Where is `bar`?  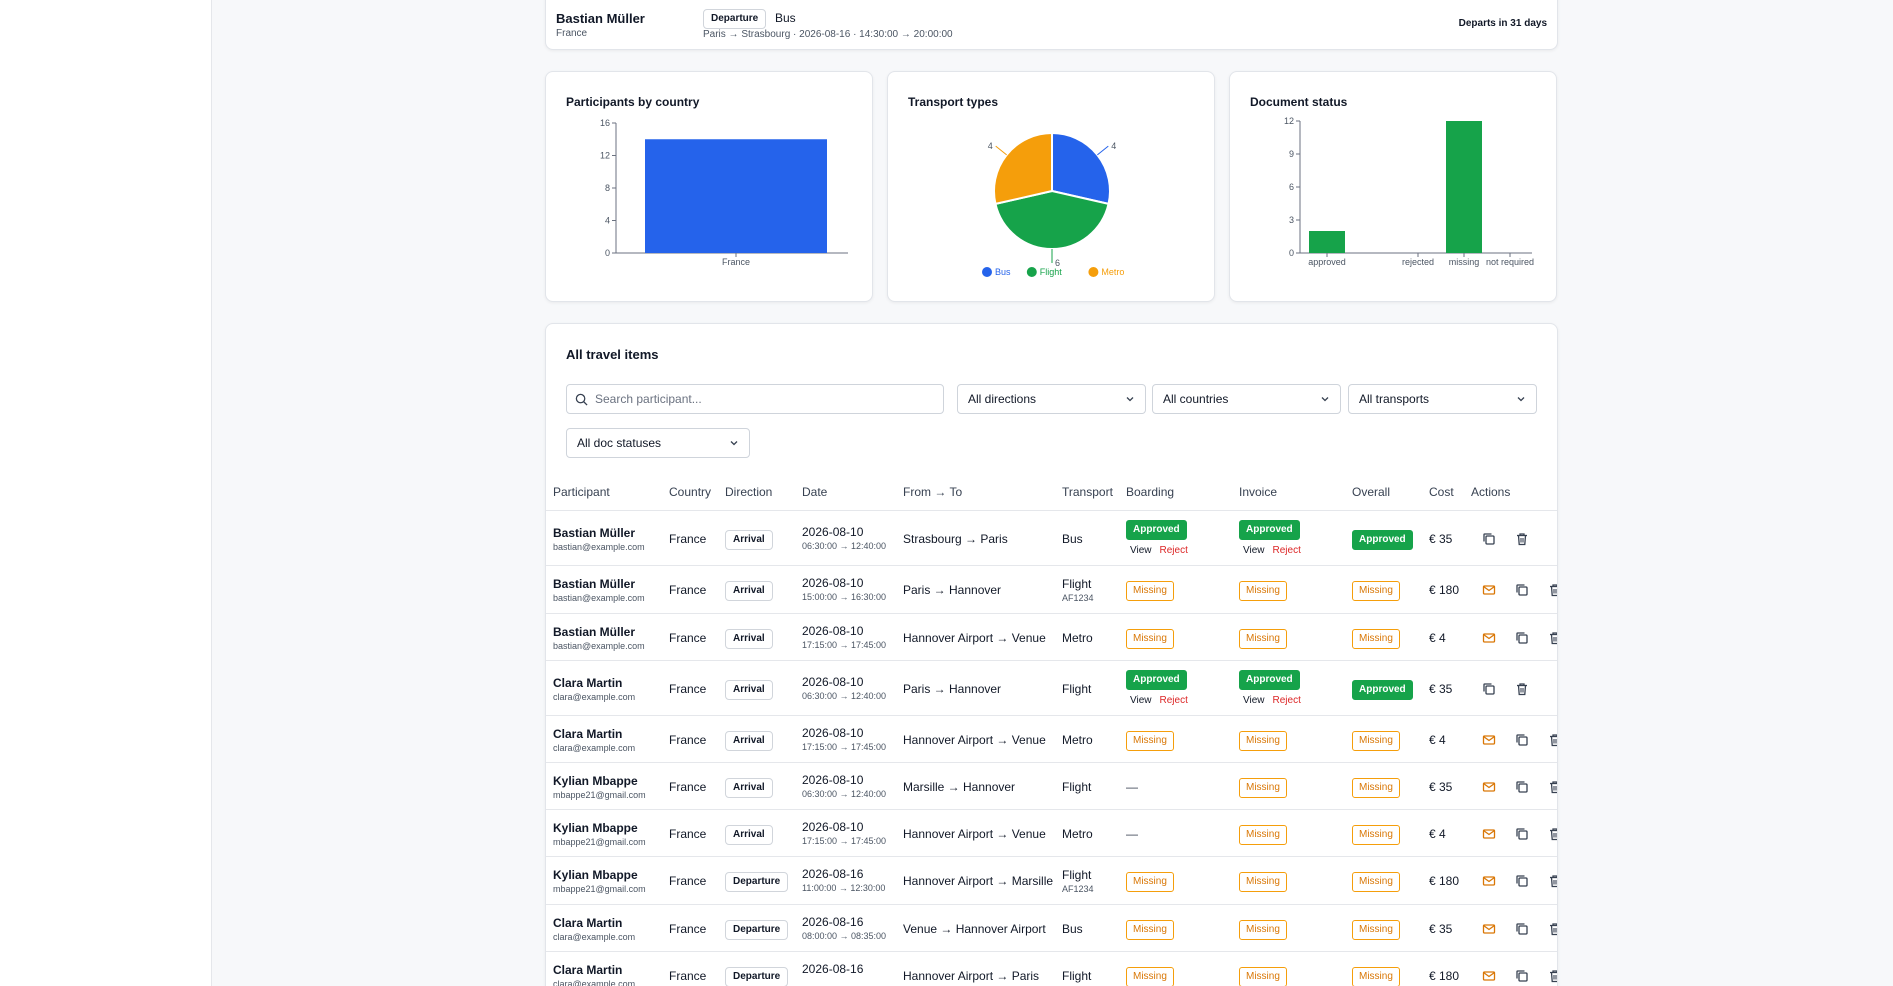
bar is located at coordinates (1327, 242).